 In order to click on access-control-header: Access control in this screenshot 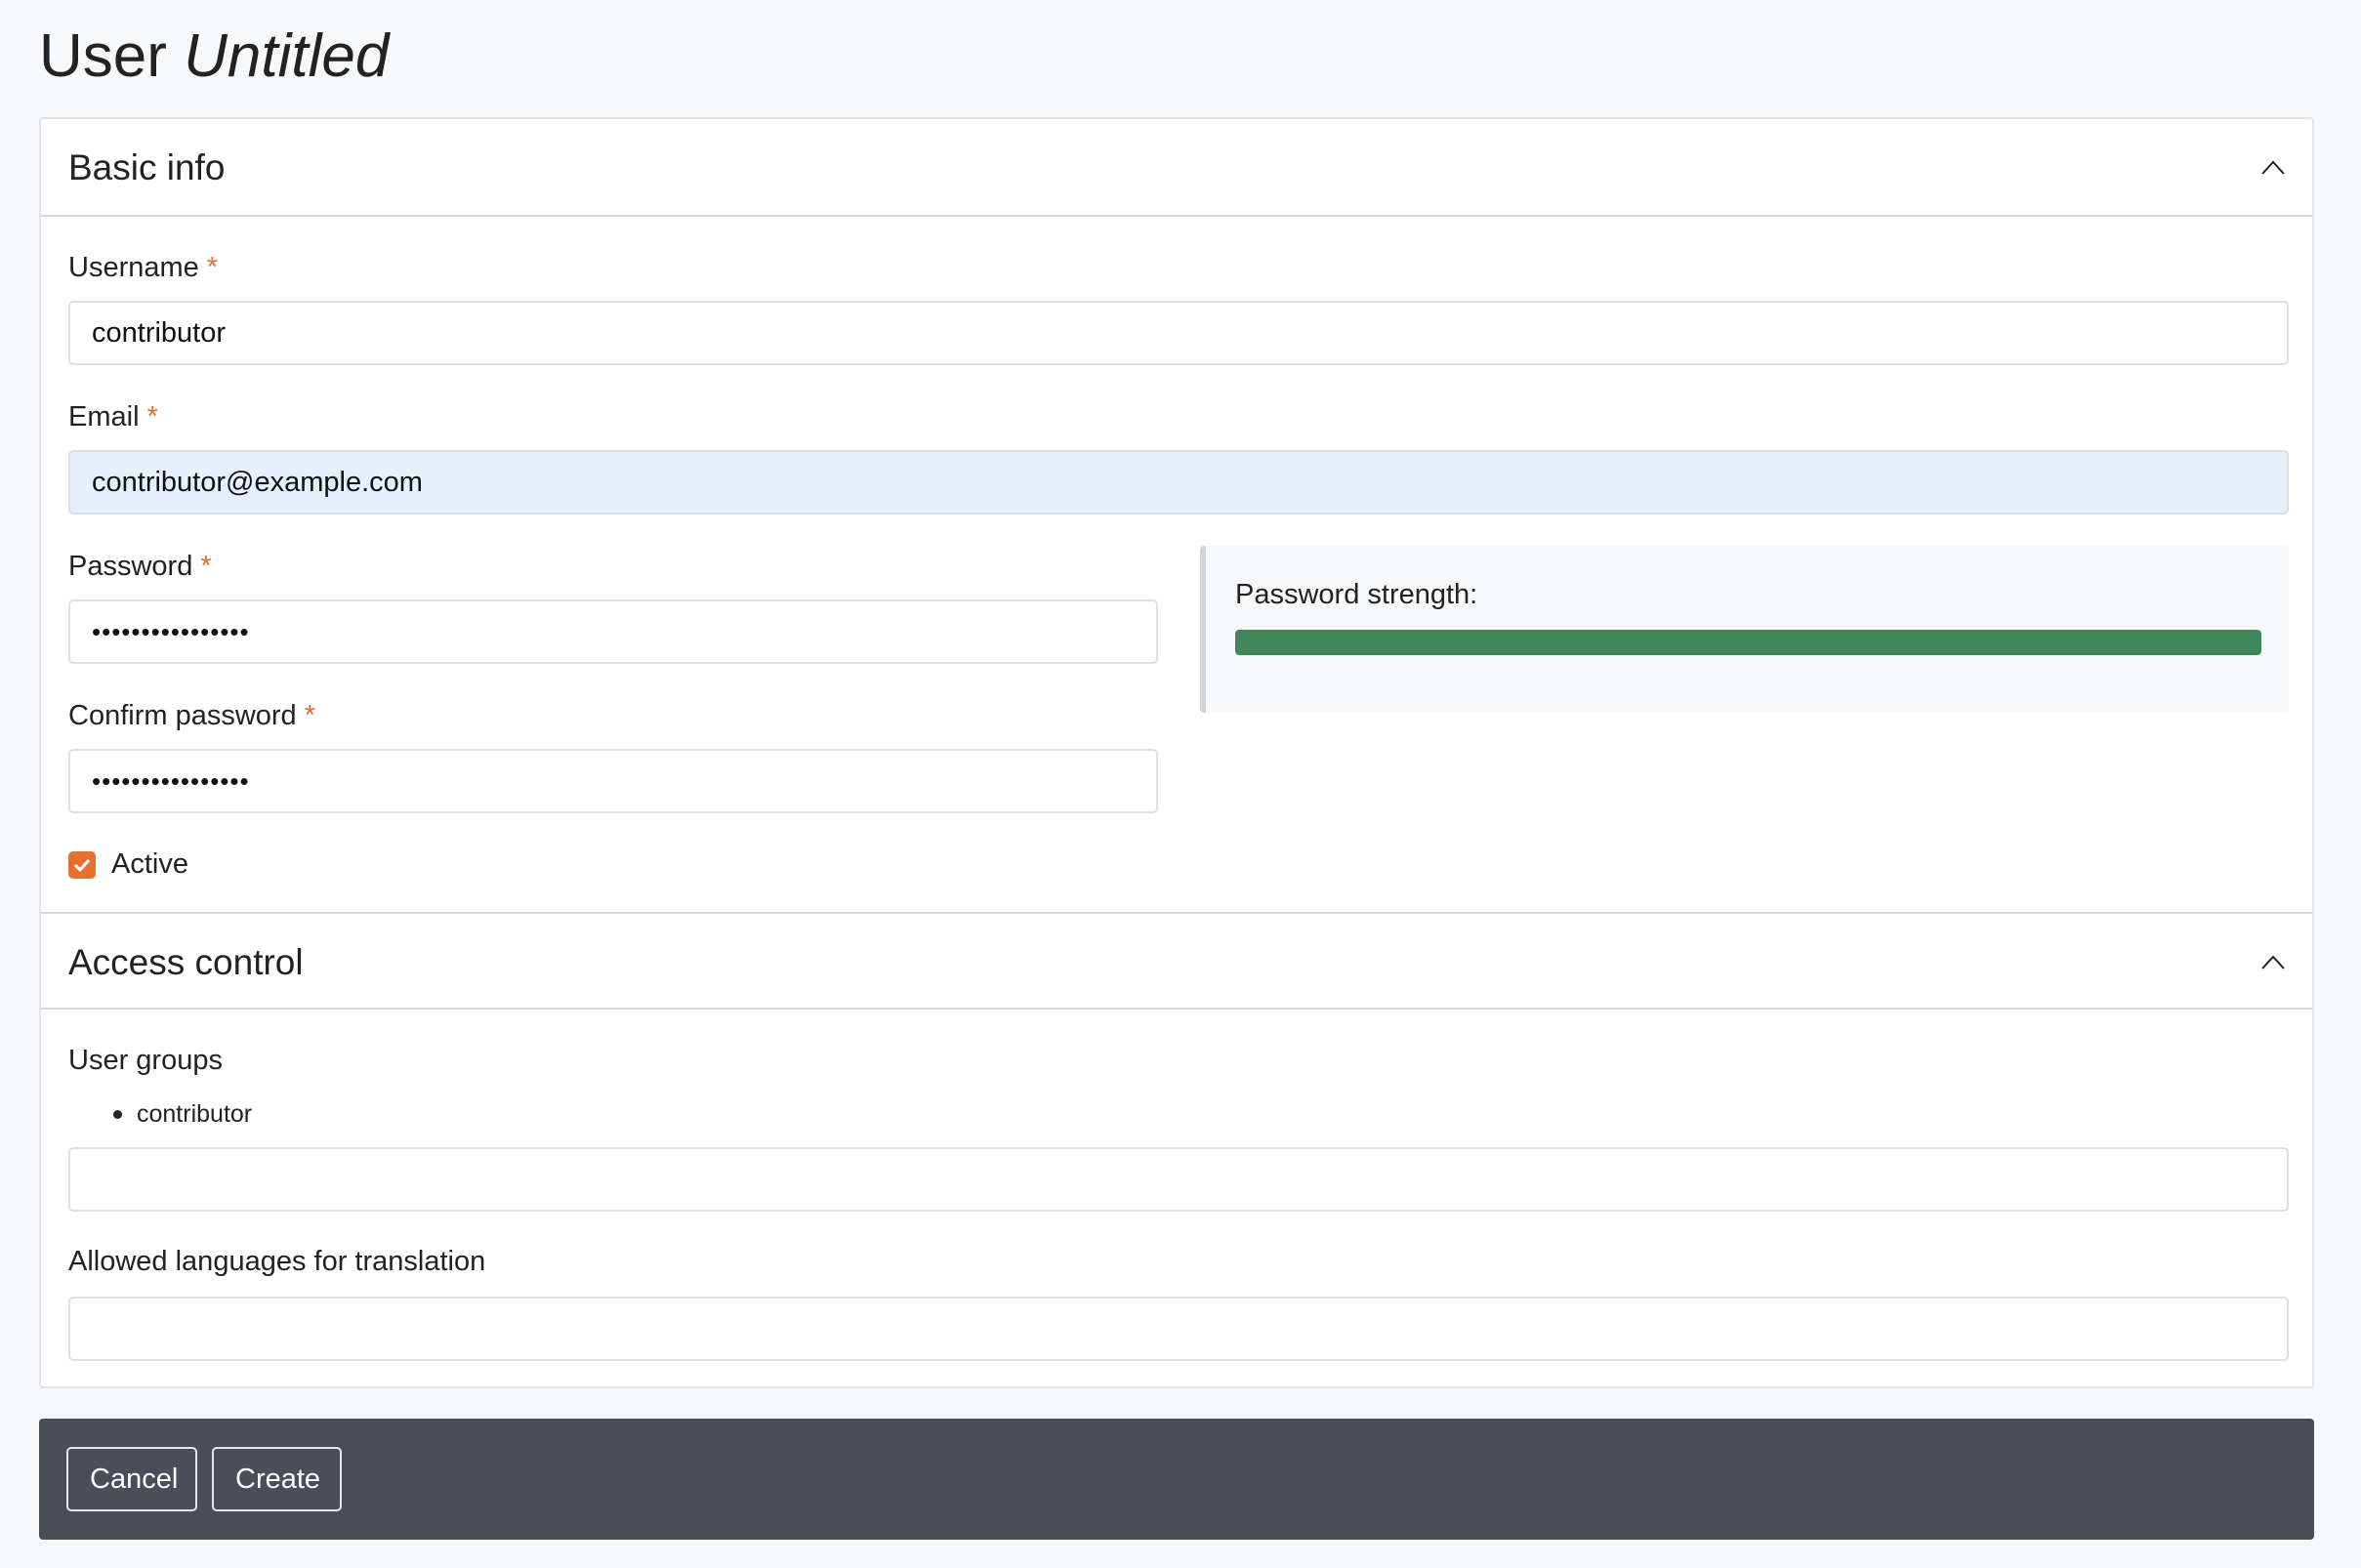, I will do `click(1177, 961)`.